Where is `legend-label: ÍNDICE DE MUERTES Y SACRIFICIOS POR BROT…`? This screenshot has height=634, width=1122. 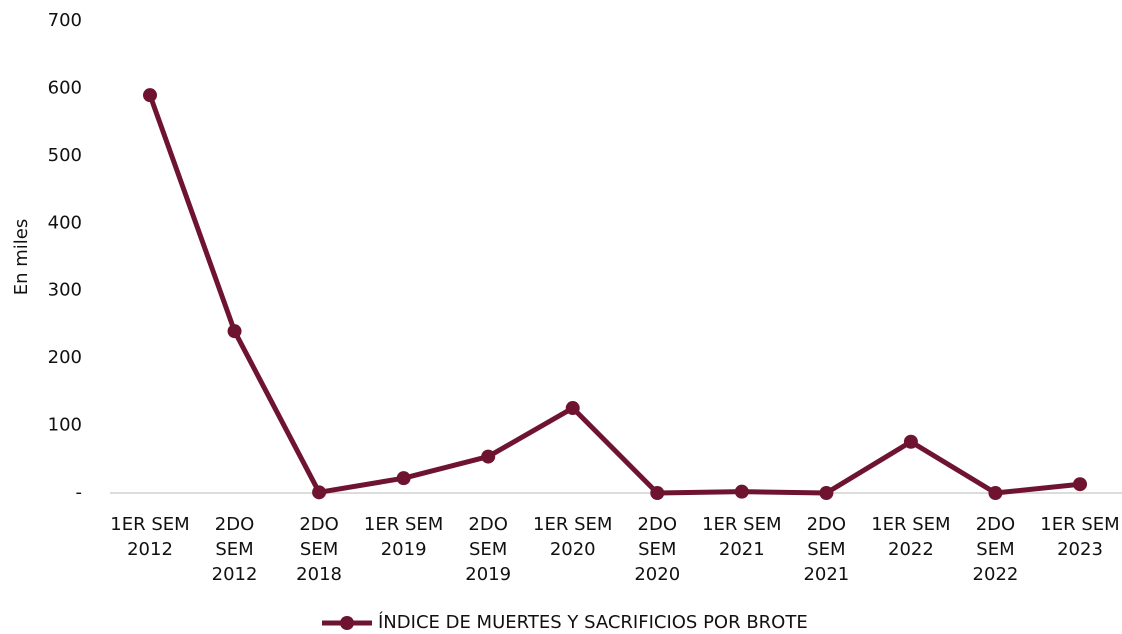
legend-label: ÍNDICE DE MUERTES Y SACRIFICIOS POR BROT… is located at coordinates (593, 622).